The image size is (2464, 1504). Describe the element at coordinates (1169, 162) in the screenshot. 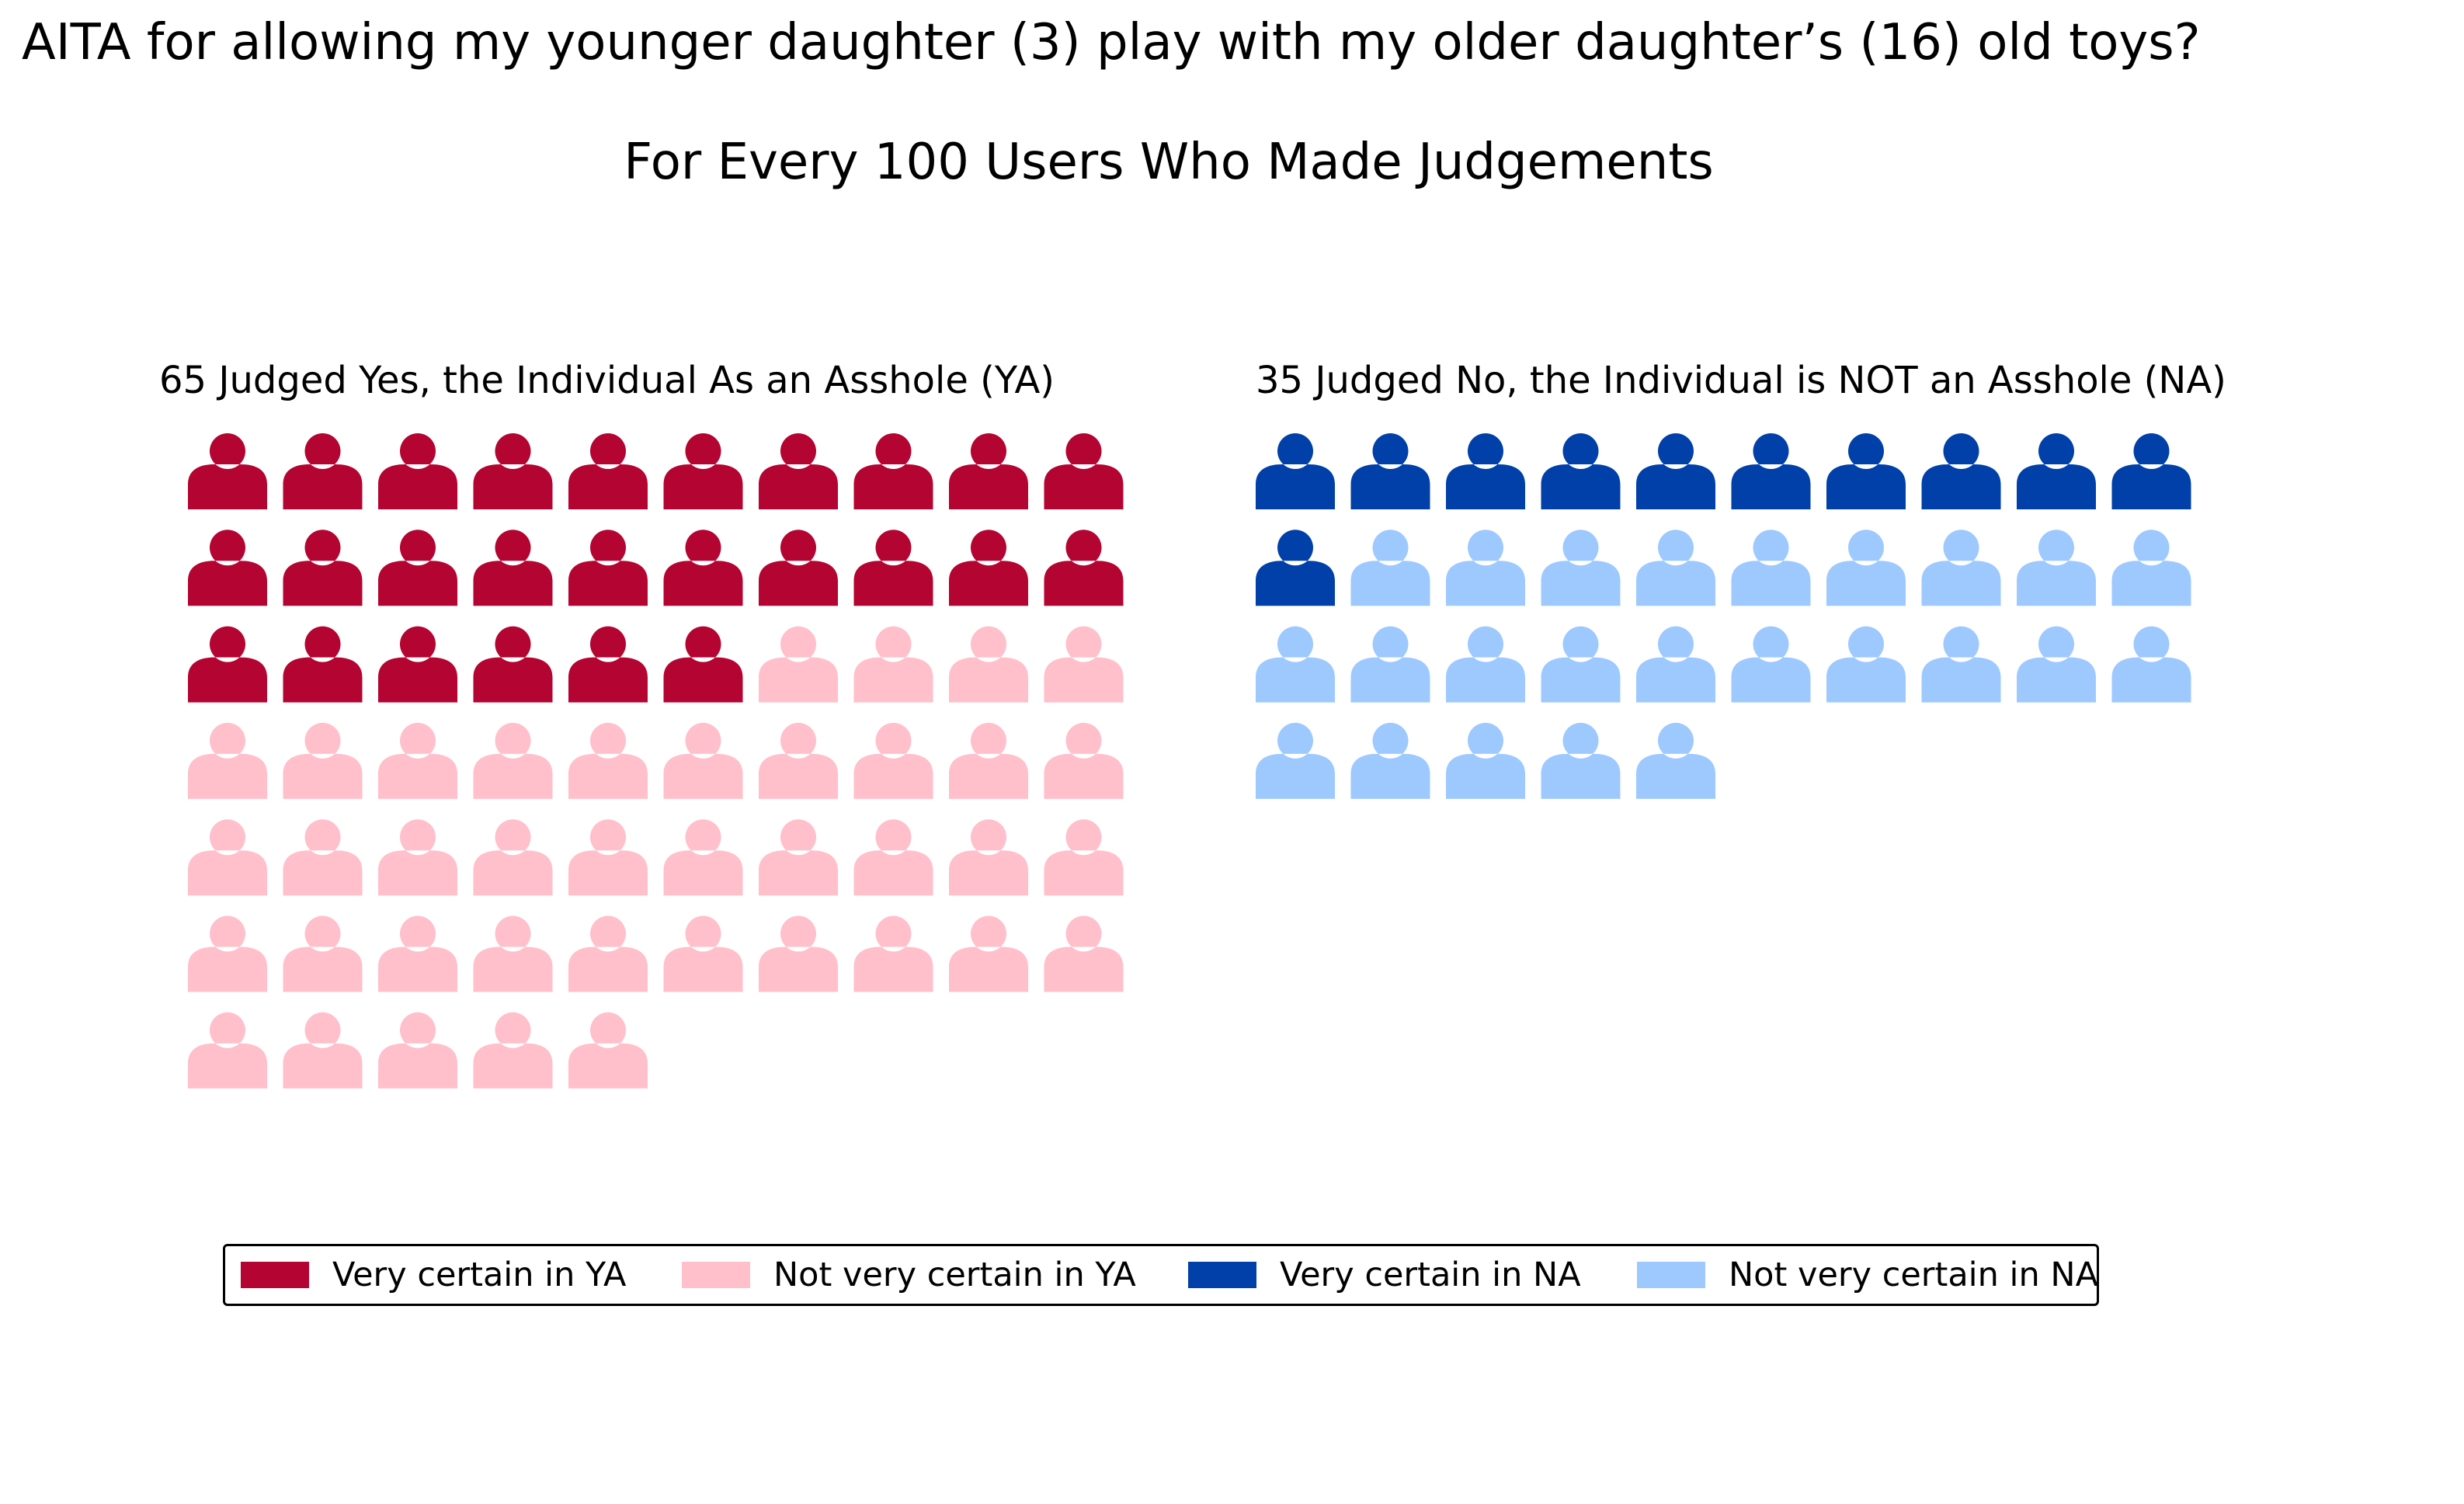

I see `chart-subtitle: For Every 100 Users Who Made Judgements` at that location.